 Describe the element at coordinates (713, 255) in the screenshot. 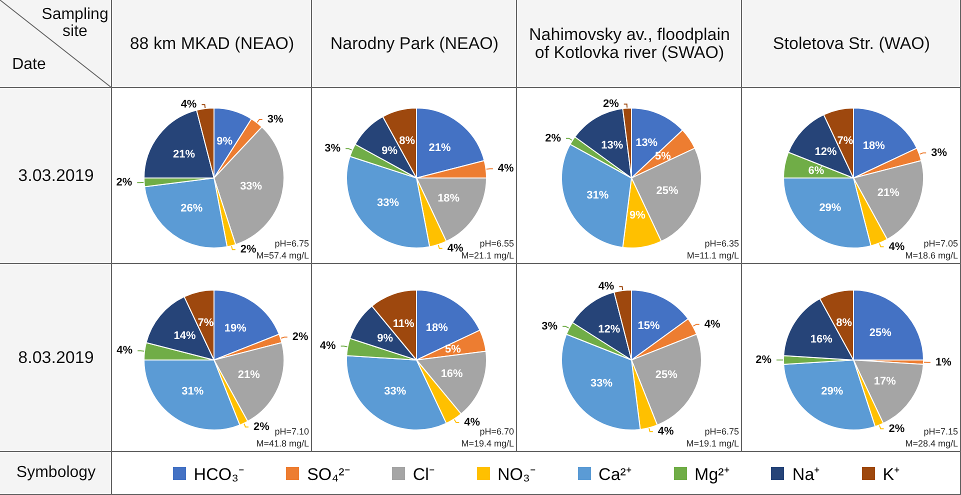

I see `text: M=11.1 mg/L` at that location.